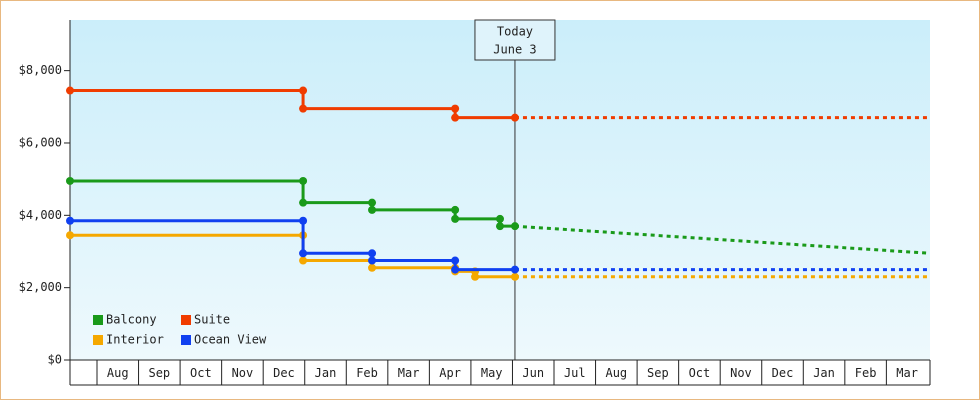 This screenshot has width=980, height=400. I want to click on series-line, so click(292, 104).